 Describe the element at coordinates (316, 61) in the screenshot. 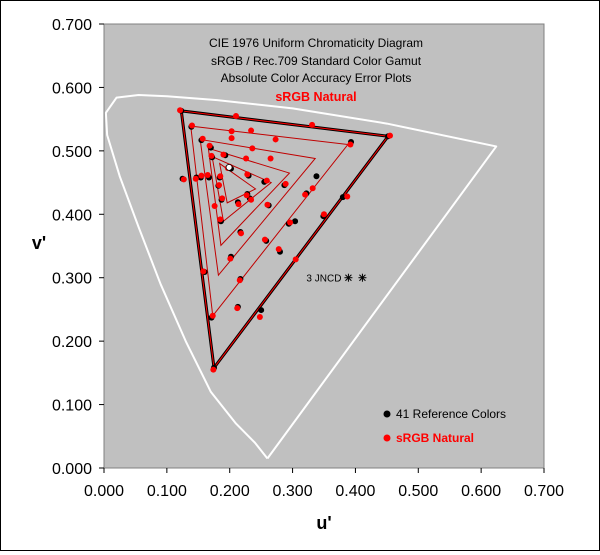

I see `chart-title-line-2: sRGB / Rec.709 Standard Color Gamut` at that location.